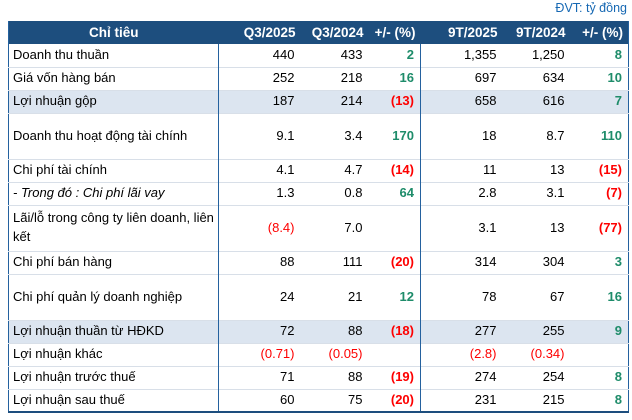 The width and height of the screenshot is (632, 420). Describe the element at coordinates (334, 101) in the screenshot. I see `value-cell: 214` at that location.